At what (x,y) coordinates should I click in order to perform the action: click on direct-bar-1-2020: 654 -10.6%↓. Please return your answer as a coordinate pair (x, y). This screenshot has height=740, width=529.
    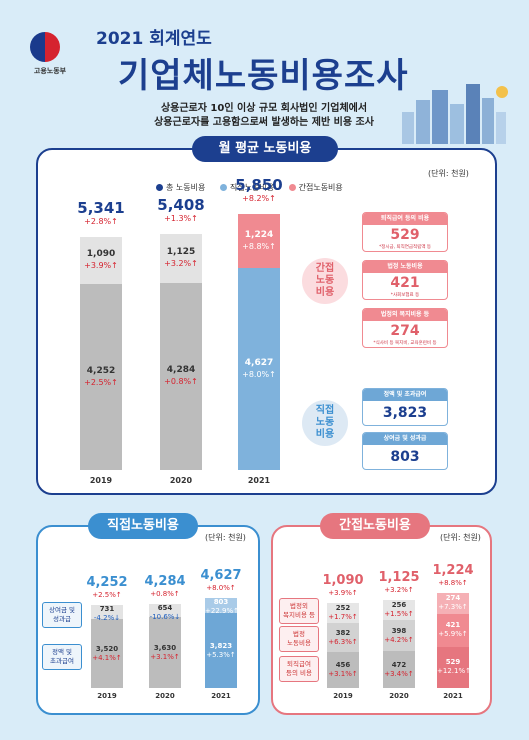
    Looking at the image, I should click on (165, 612).